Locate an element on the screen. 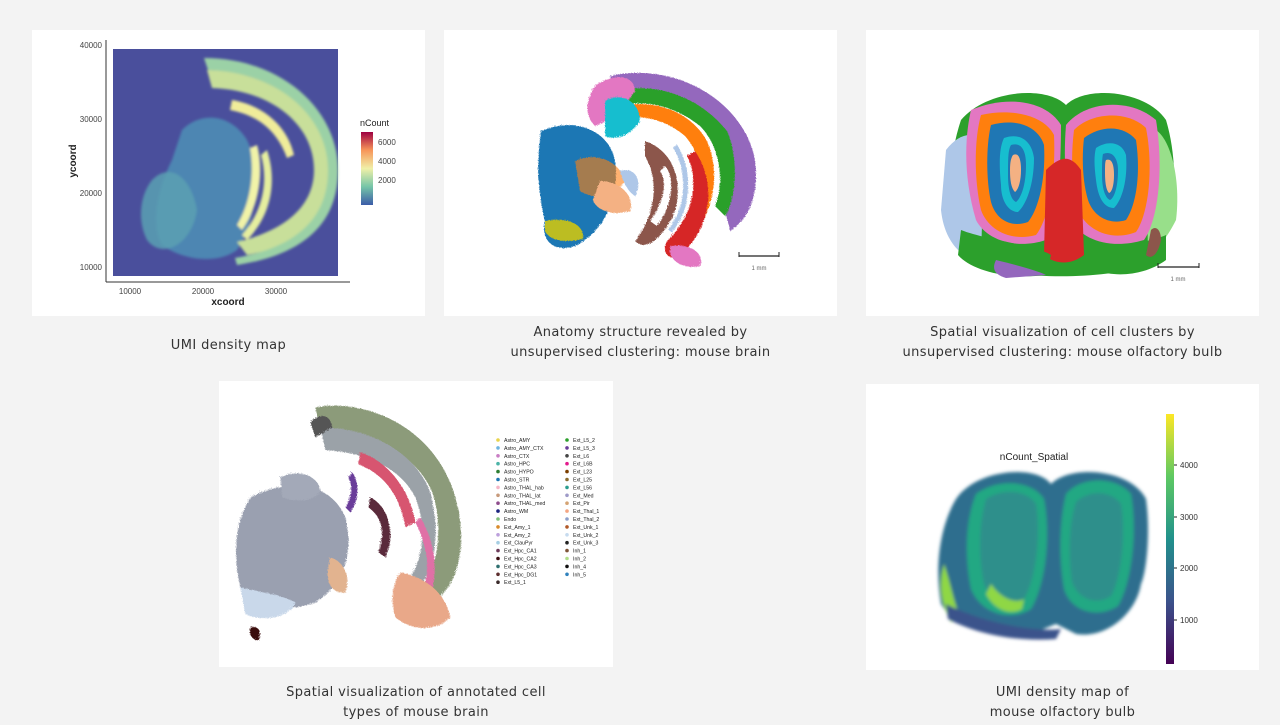 This screenshot has width=1280, height=725. legend-label: Astro_HYPO is located at coordinates (519, 473).